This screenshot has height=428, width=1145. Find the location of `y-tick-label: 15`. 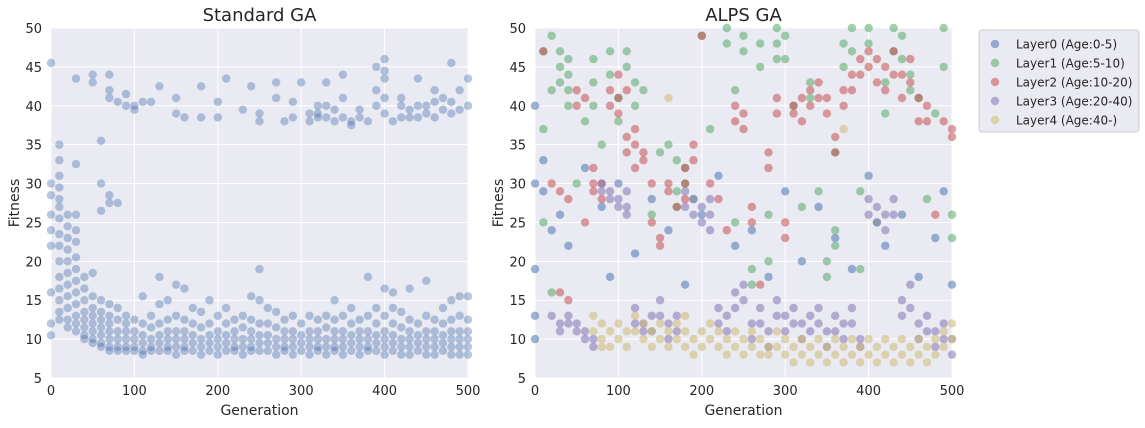

y-tick-label: 15 is located at coordinates (33, 301).